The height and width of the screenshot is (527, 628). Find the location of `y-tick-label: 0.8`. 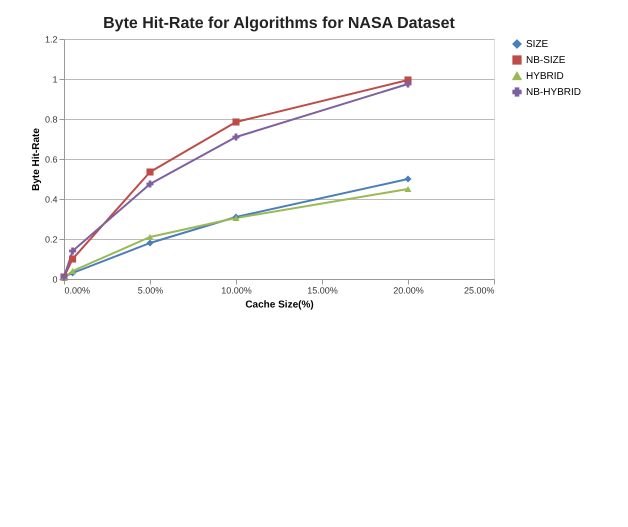

y-tick-label: 0.8 is located at coordinates (51, 119).